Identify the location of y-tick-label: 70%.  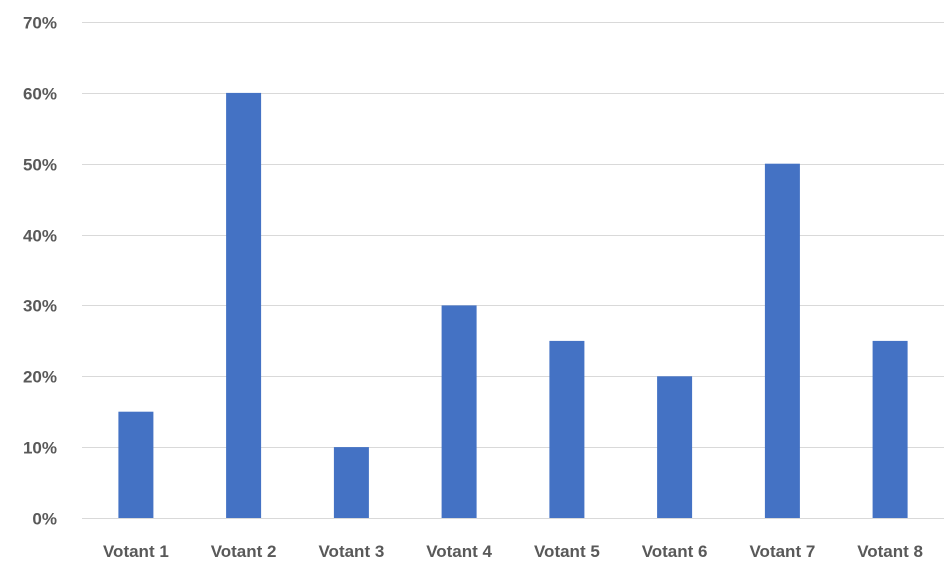
(40, 23).